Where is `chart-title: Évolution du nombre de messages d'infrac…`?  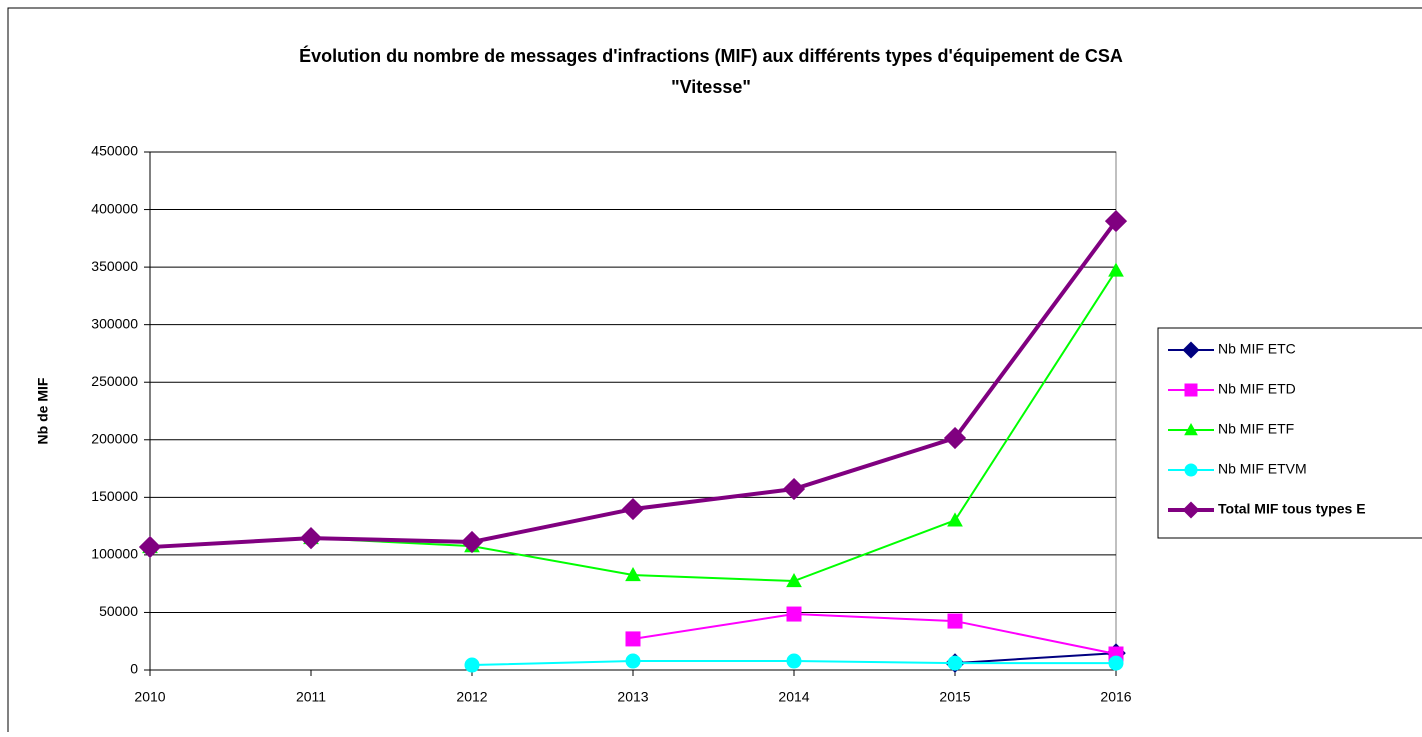 chart-title: Évolution du nombre de messages d'infrac… is located at coordinates (711, 55).